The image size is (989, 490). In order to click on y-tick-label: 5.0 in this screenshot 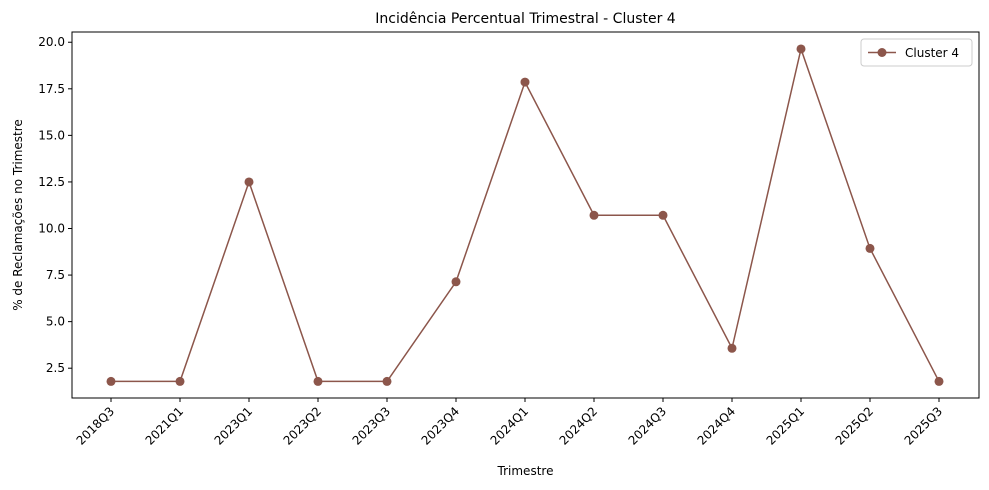, I will do `click(55, 322)`.